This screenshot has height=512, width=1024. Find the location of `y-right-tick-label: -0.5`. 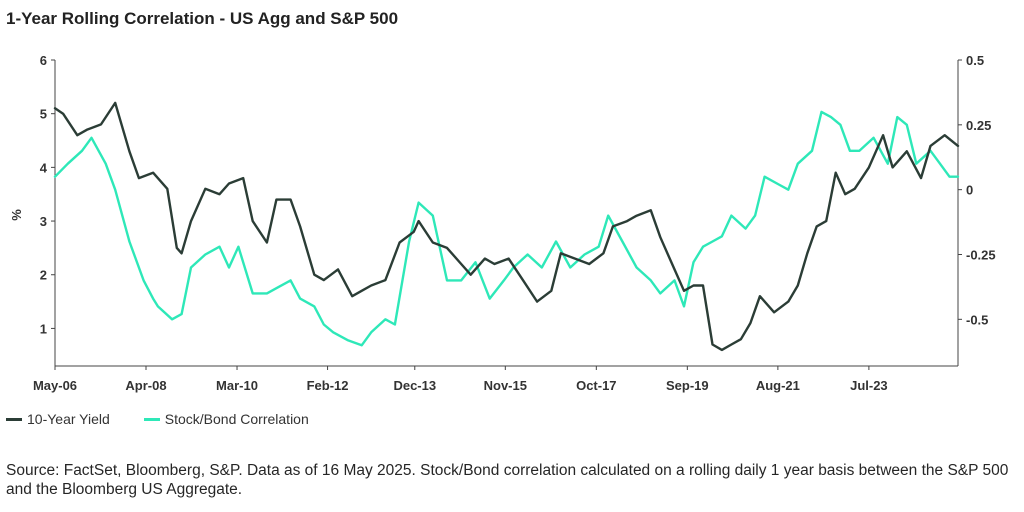

y-right-tick-label: -0.5 is located at coordinates (977, 319).